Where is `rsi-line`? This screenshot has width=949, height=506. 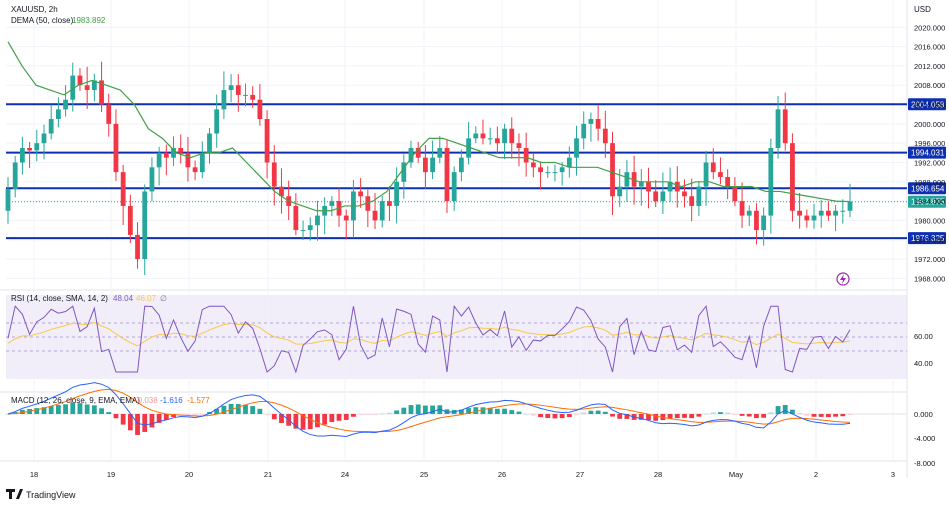
rsi-line is located at coordinates (429, 339).